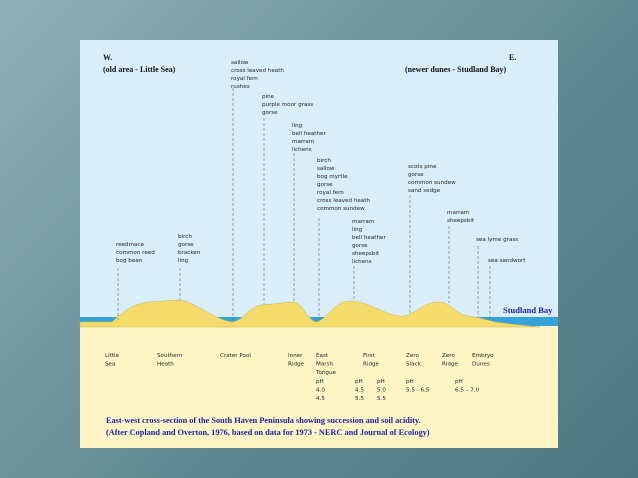  I want to click on ph-value: 5.0, so click(381, 391).